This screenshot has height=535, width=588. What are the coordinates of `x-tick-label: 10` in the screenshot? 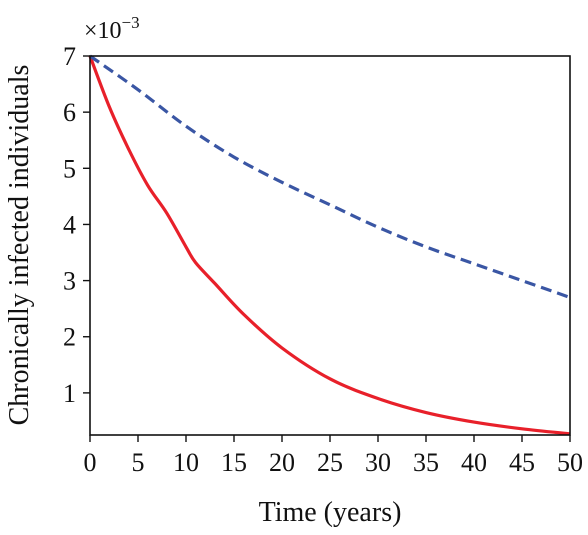 It's located at (186, 462).